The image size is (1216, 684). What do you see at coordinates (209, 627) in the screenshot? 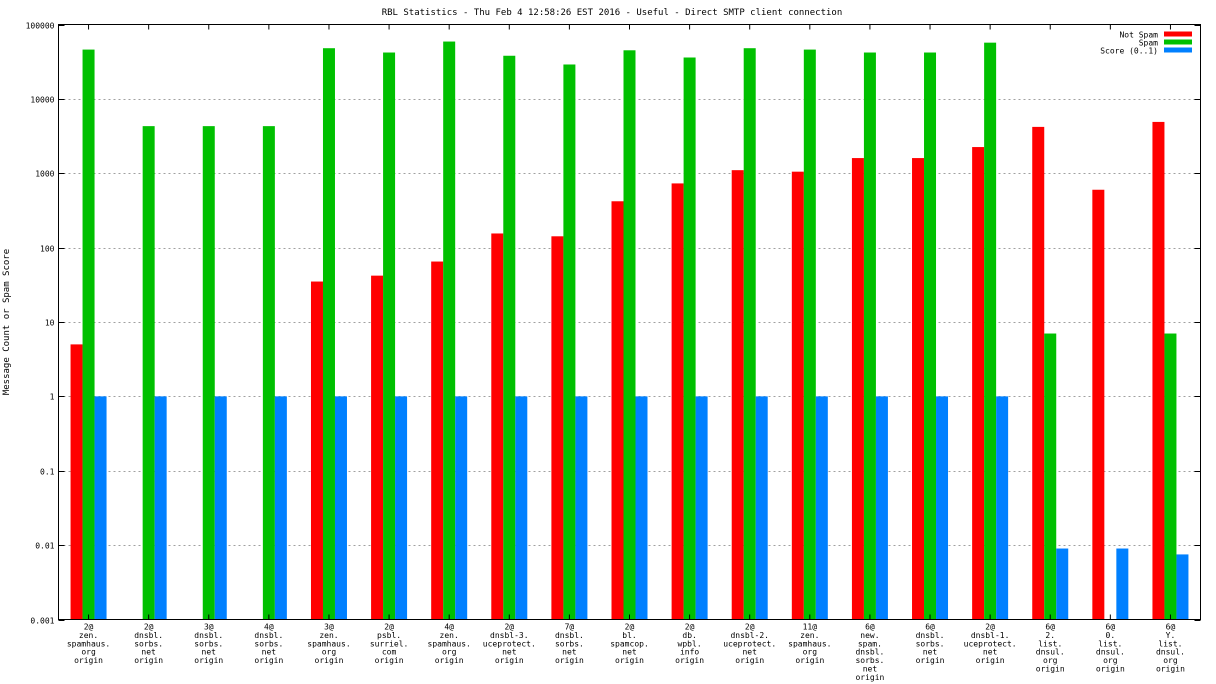
I see `x-category-label-line: 3@` at bounding box center [209, 627].